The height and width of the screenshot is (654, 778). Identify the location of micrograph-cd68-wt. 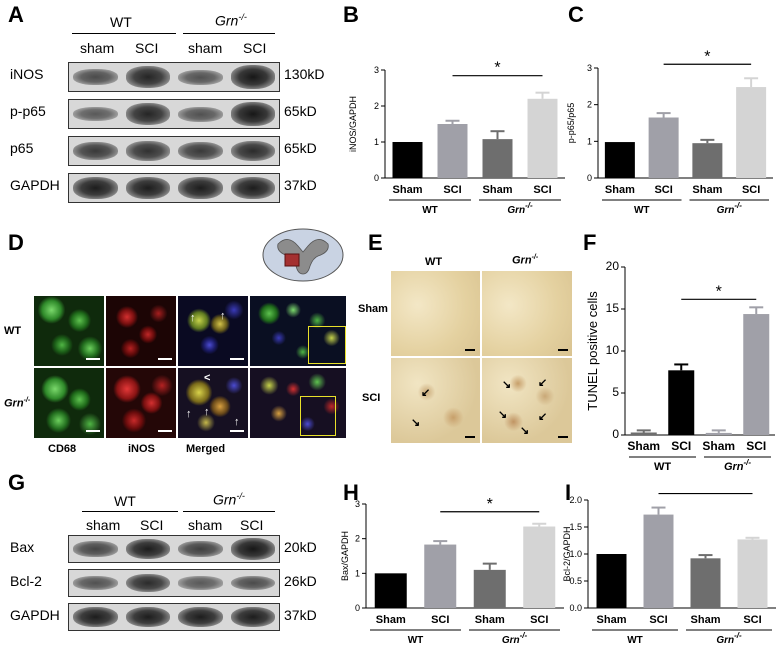
(69, 331).